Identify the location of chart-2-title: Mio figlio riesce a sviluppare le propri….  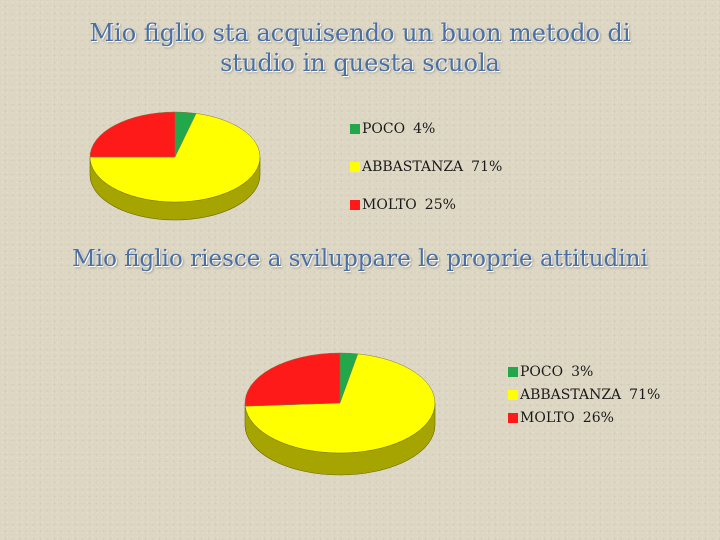
(360, 259).